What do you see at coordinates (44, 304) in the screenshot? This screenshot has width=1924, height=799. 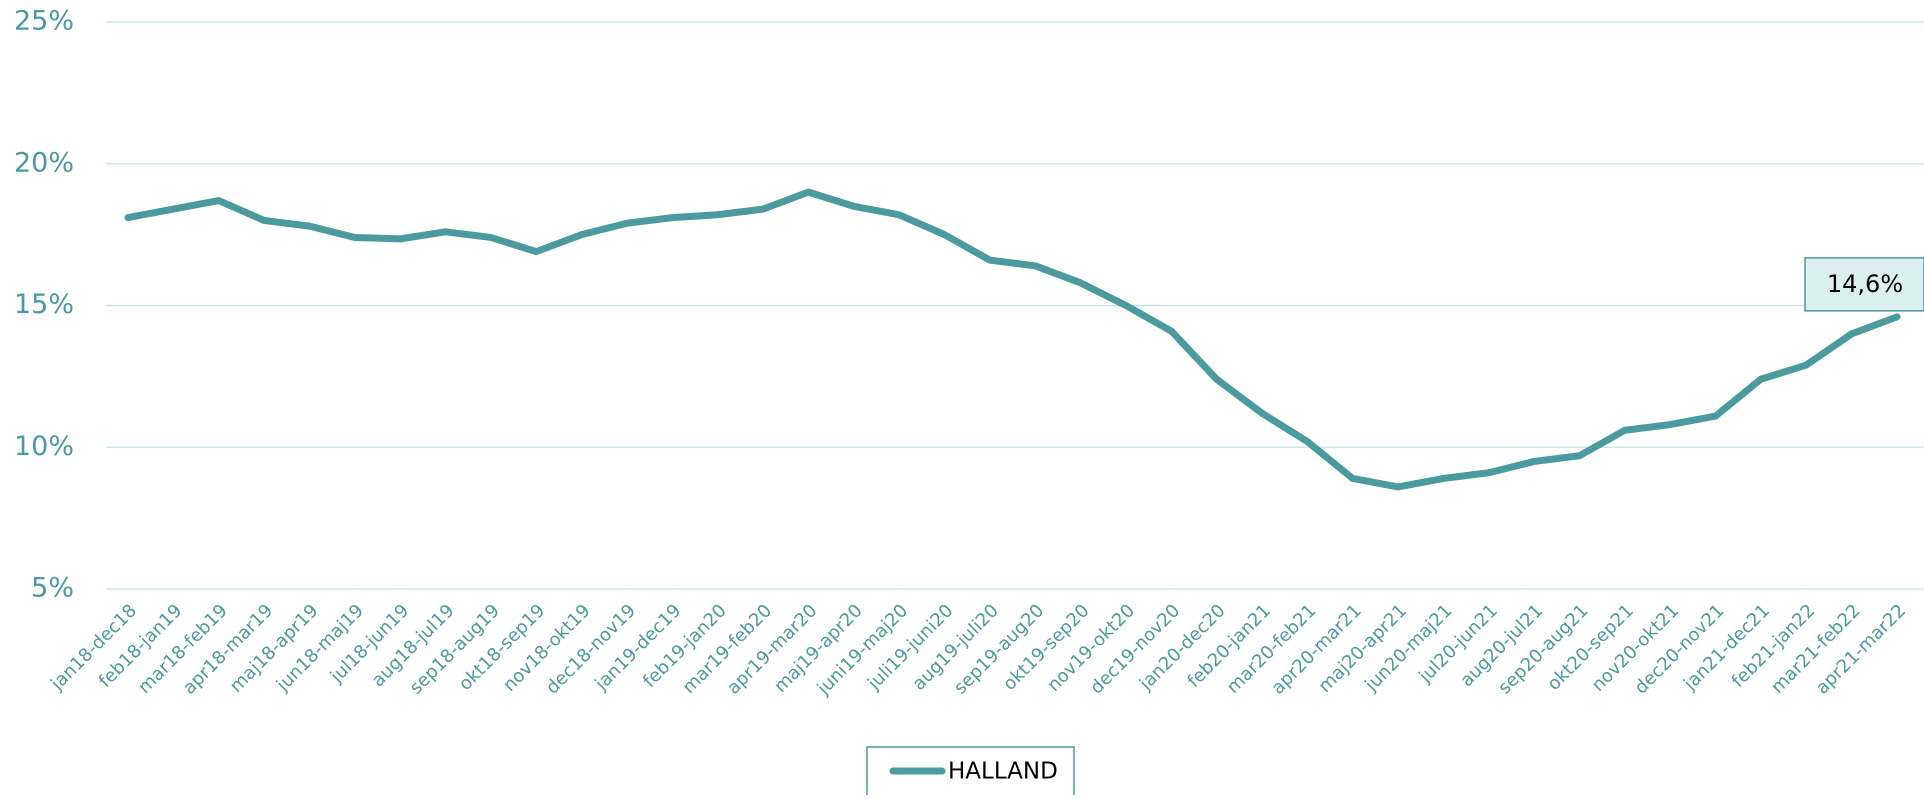 I see `y-tick-label: 15%` at bounding box center [44, 304].